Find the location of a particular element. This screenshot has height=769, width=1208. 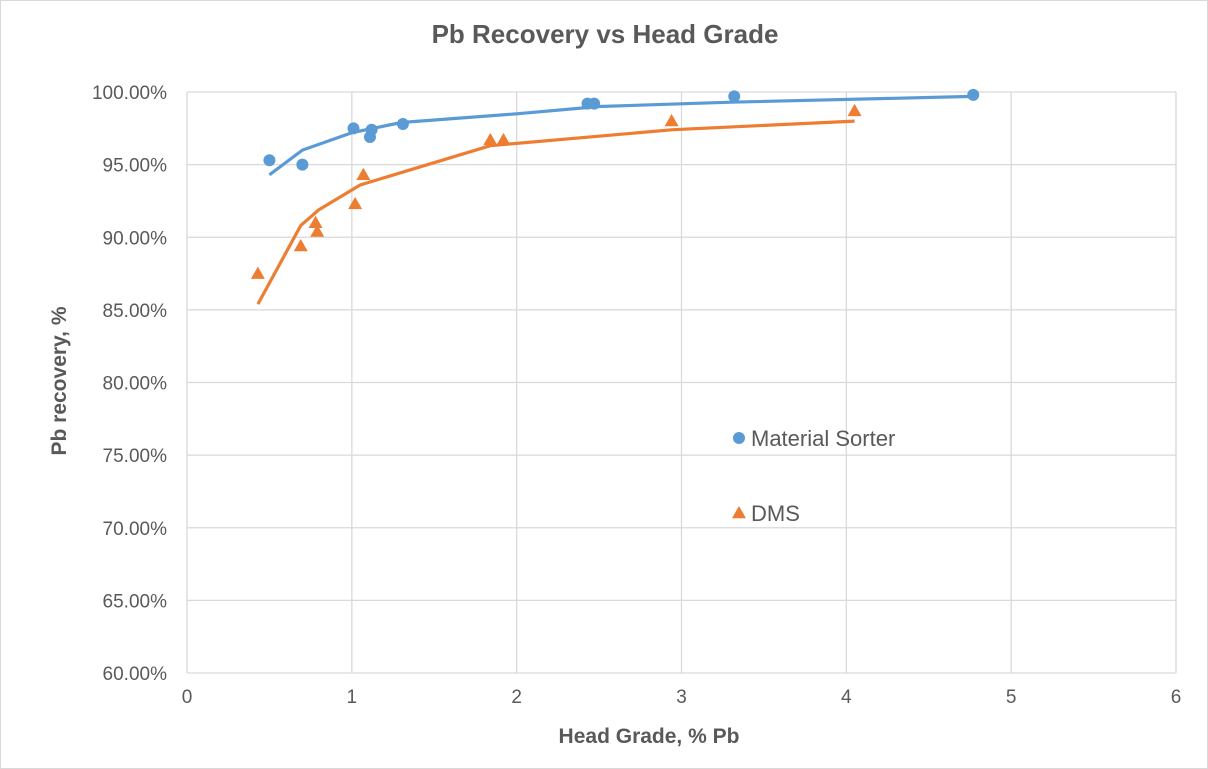

y-tick-label: 85.00% is located at coordinates (135, 311).